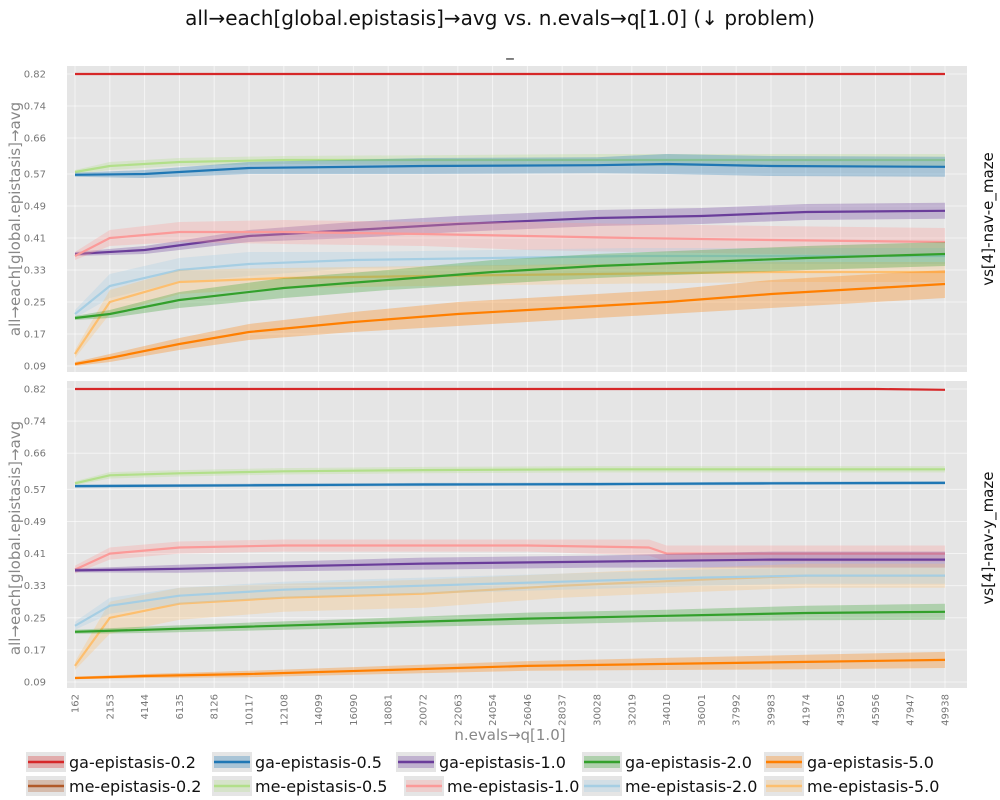 This screenshot has height=800, width=1000. I want to click on legend-item: ga-epistasis-2.0, so click(667, 762).